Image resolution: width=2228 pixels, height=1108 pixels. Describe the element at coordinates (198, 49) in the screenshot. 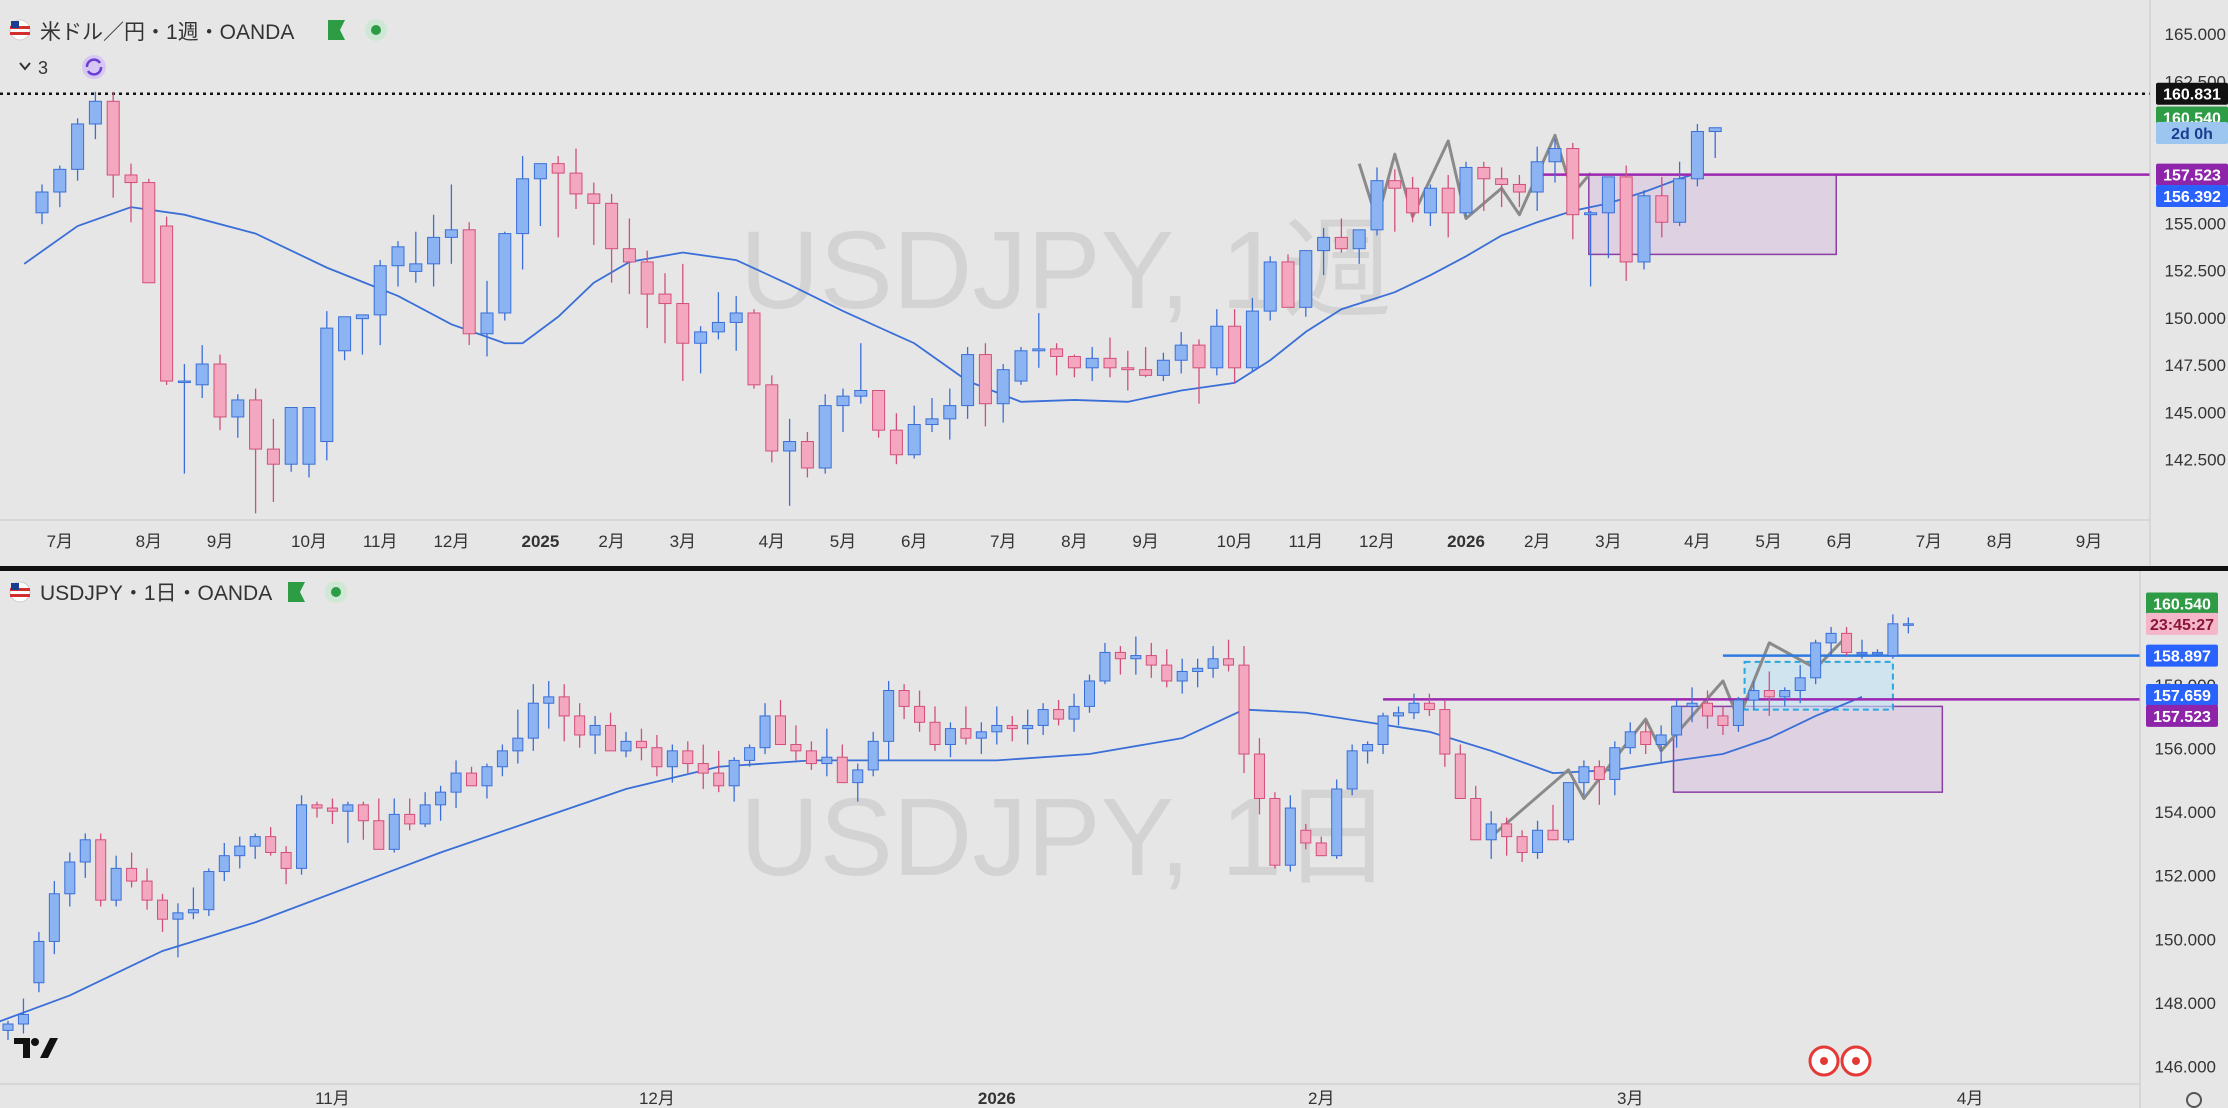

I see `weekly-legend: 米ドル／円・1週・OANDA 3` at that location.